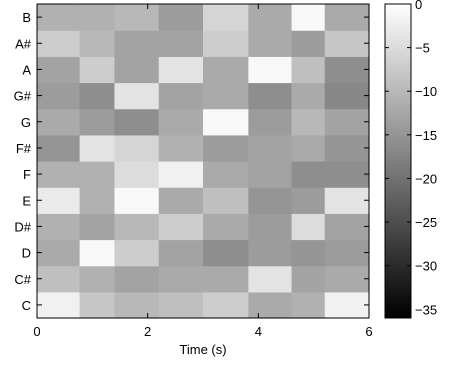  I want to click on y-tick-label: C#, so click(22, 279).